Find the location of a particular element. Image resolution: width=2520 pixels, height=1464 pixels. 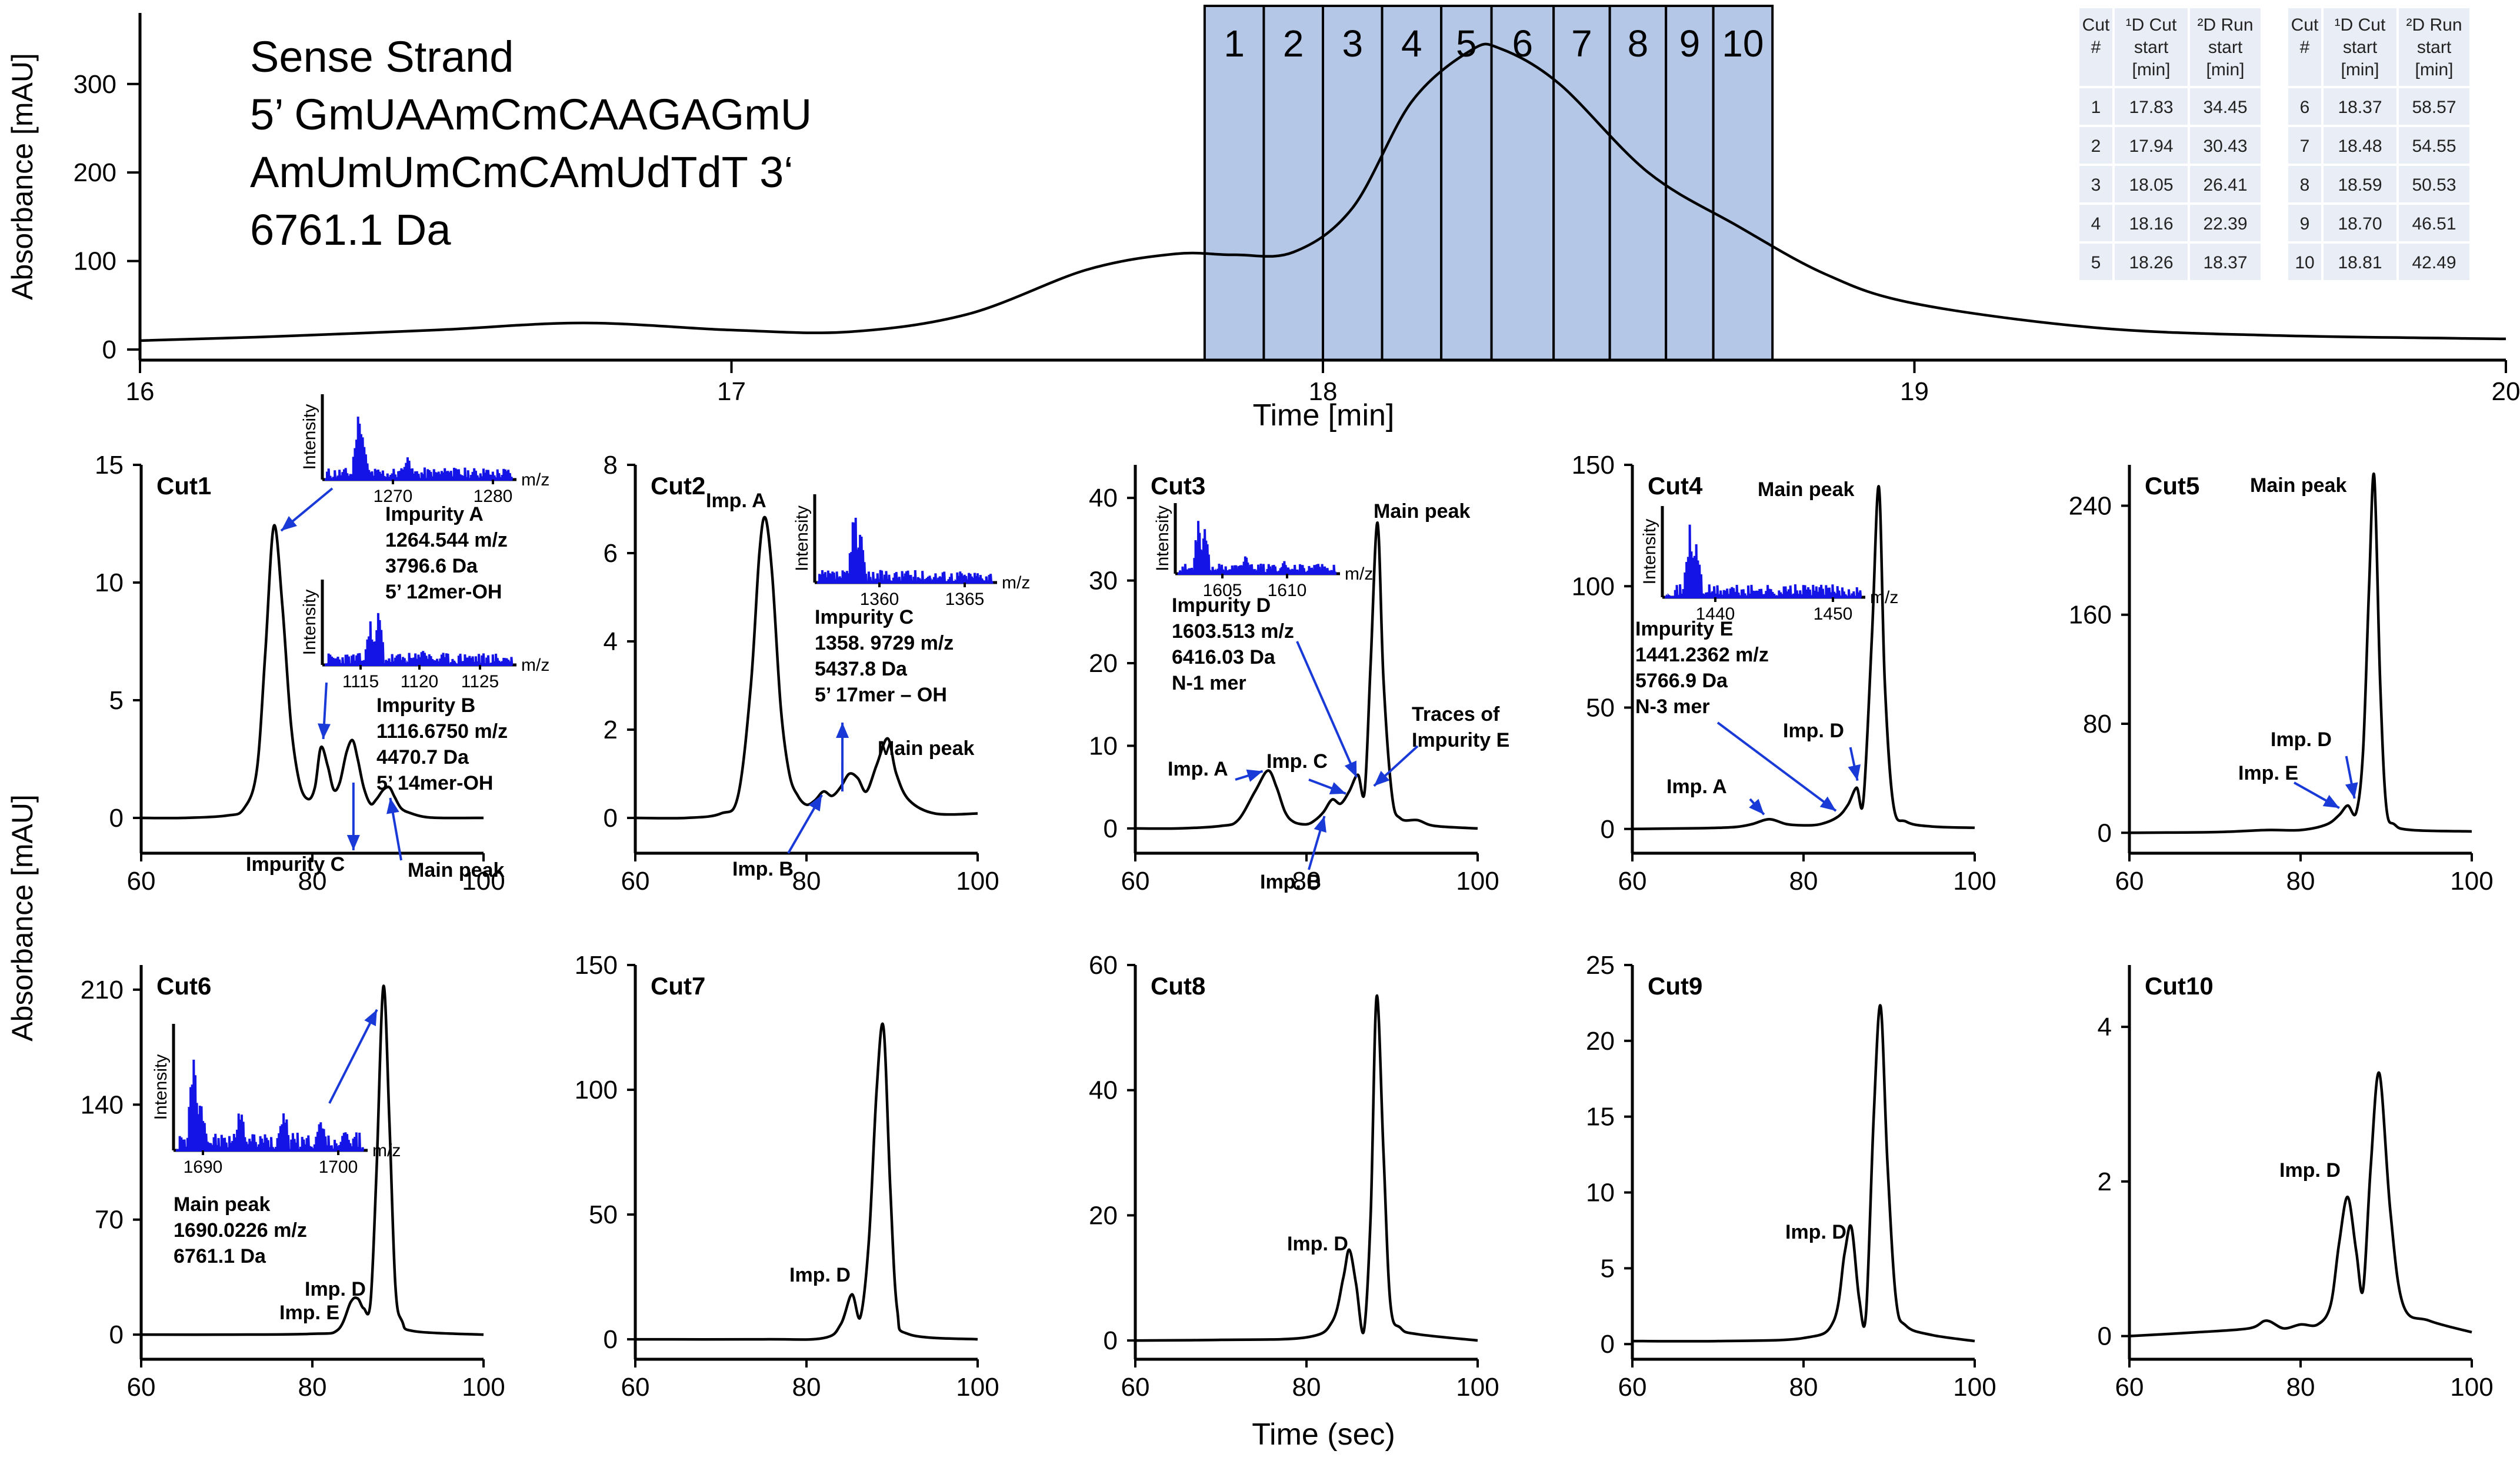

cut1-ms-inset-2-tick-label-1115: 1115 is located at coordinates (360, 682).